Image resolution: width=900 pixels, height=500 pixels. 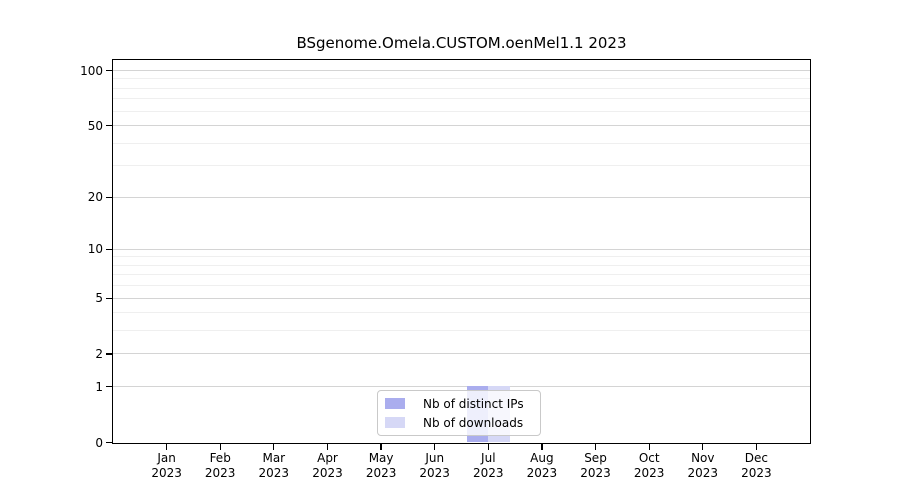 What do you see at coordinates (595, 458) in the screenshot?
I see `x-tick-month: Sep` at bounding box center [595, 458].